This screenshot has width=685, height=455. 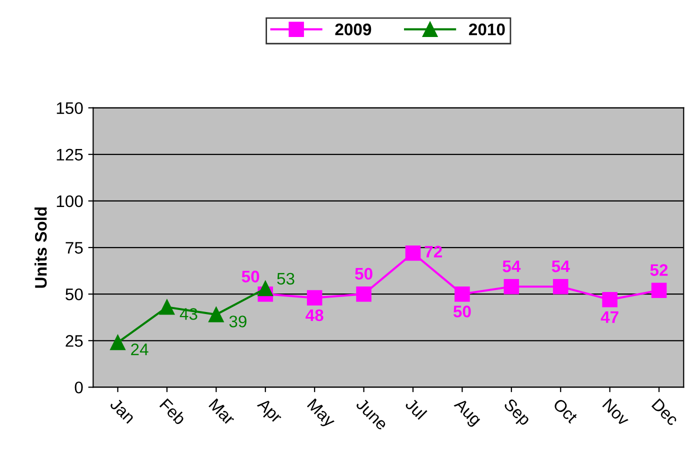 I want to click on data-label: 39, so click(x=237, y=322).